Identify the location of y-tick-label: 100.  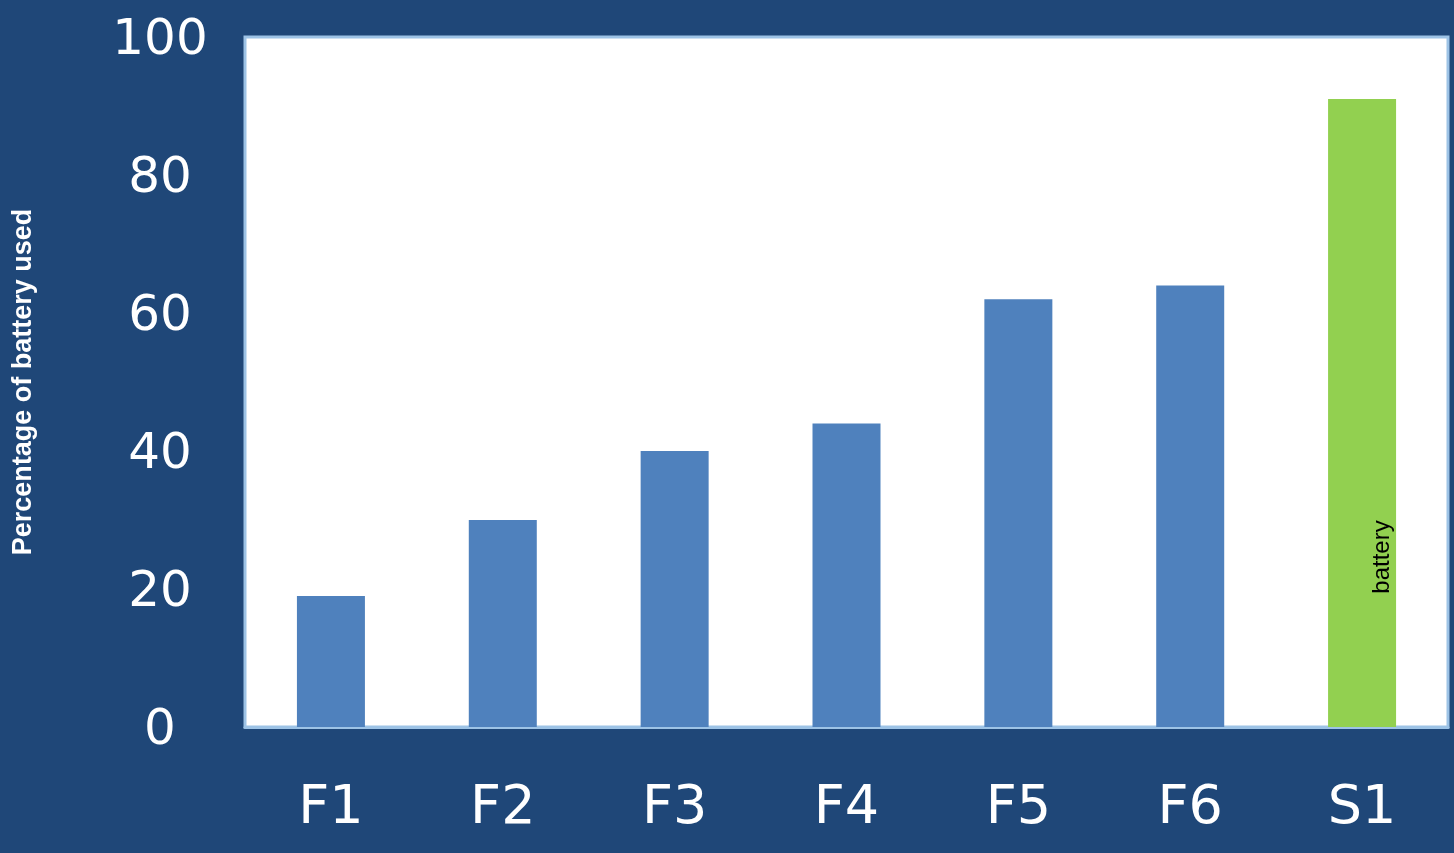
(160, 37).